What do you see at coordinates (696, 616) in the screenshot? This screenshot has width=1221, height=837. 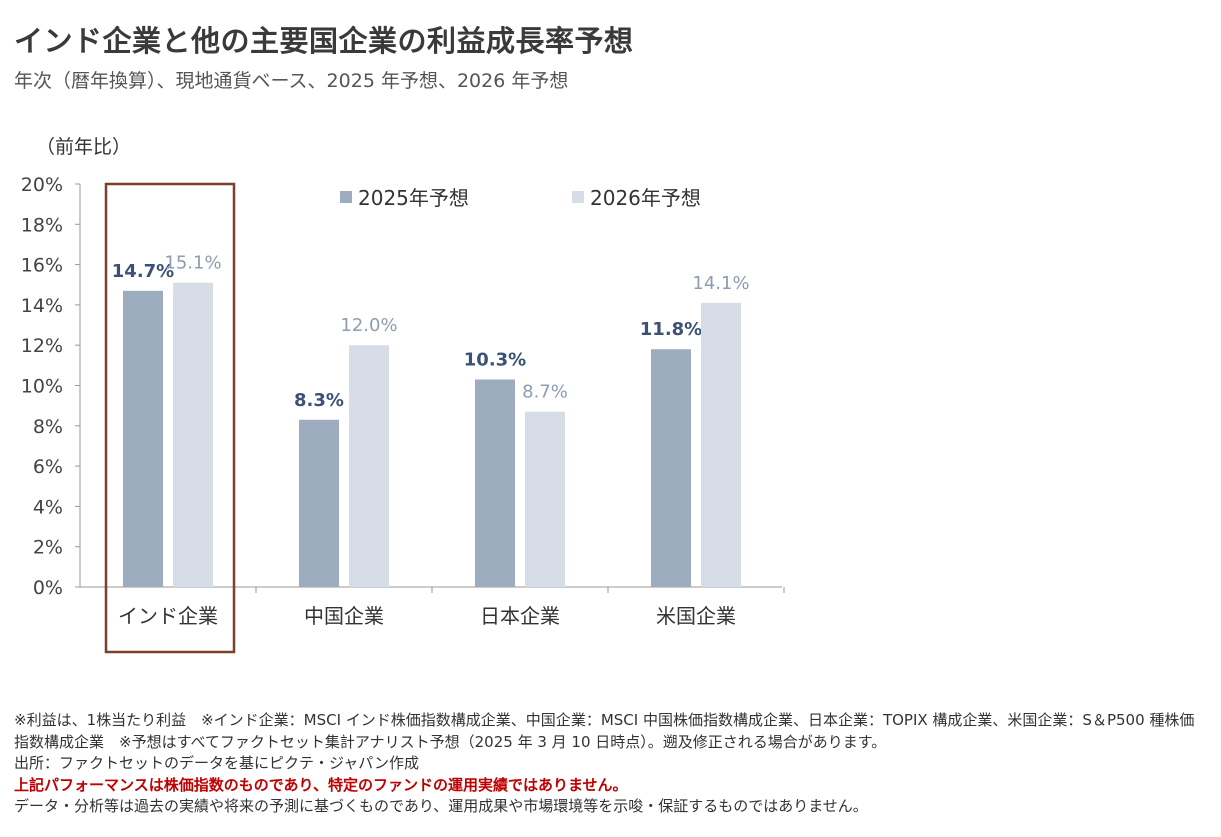 I see `x-tick-label: 米国企業` at bounding box center [696, 616].